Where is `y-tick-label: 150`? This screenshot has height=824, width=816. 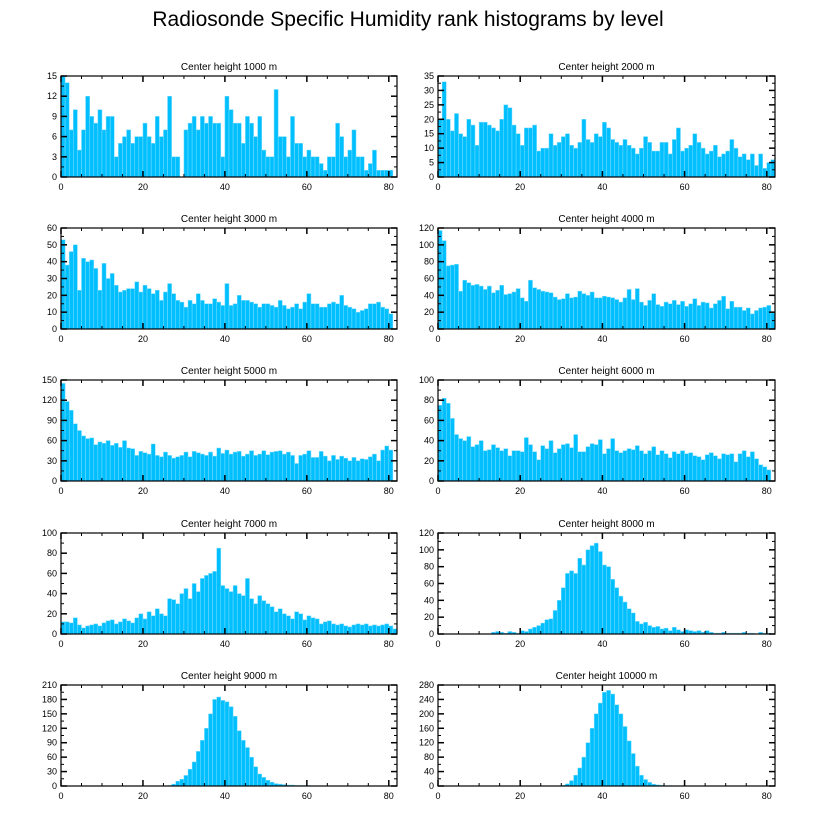
y-tick-label: 150 is located at coordinates (49, 714).